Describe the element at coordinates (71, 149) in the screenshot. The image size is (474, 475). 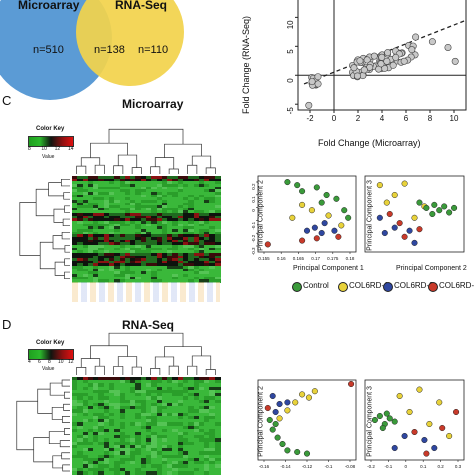
I see `color-key-tick: 14` at that location.